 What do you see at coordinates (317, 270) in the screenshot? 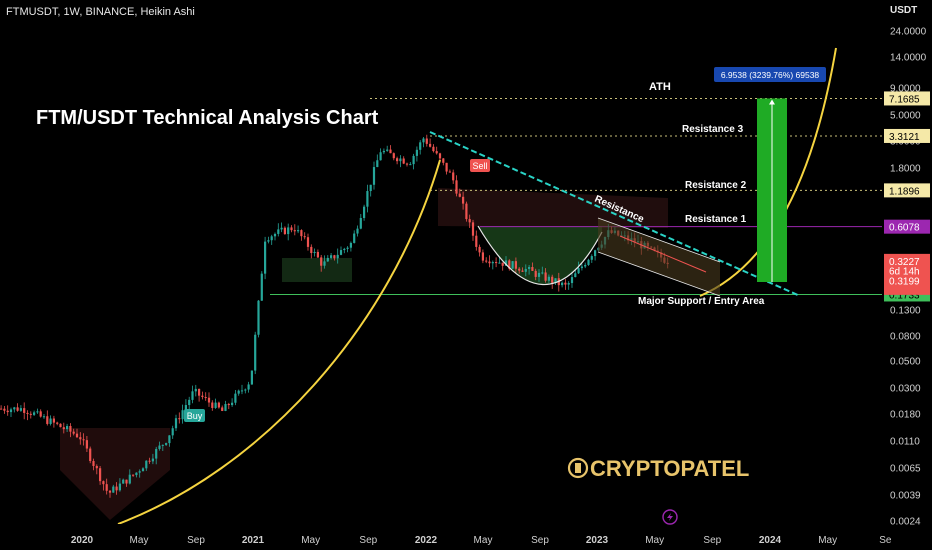
I see `cloud-2021` at bounding box center [317, 270].